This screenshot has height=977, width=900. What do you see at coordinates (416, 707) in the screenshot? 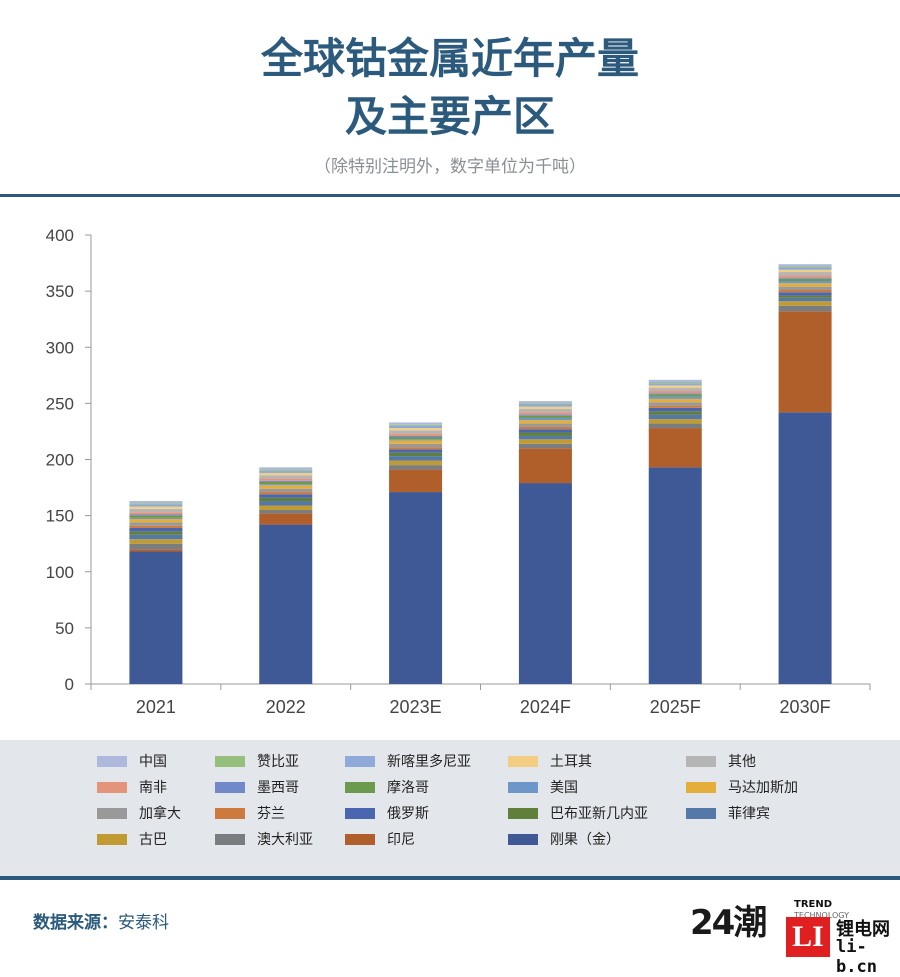
I see `x-tick-label: 2023E` at bounding box center [416, 707].